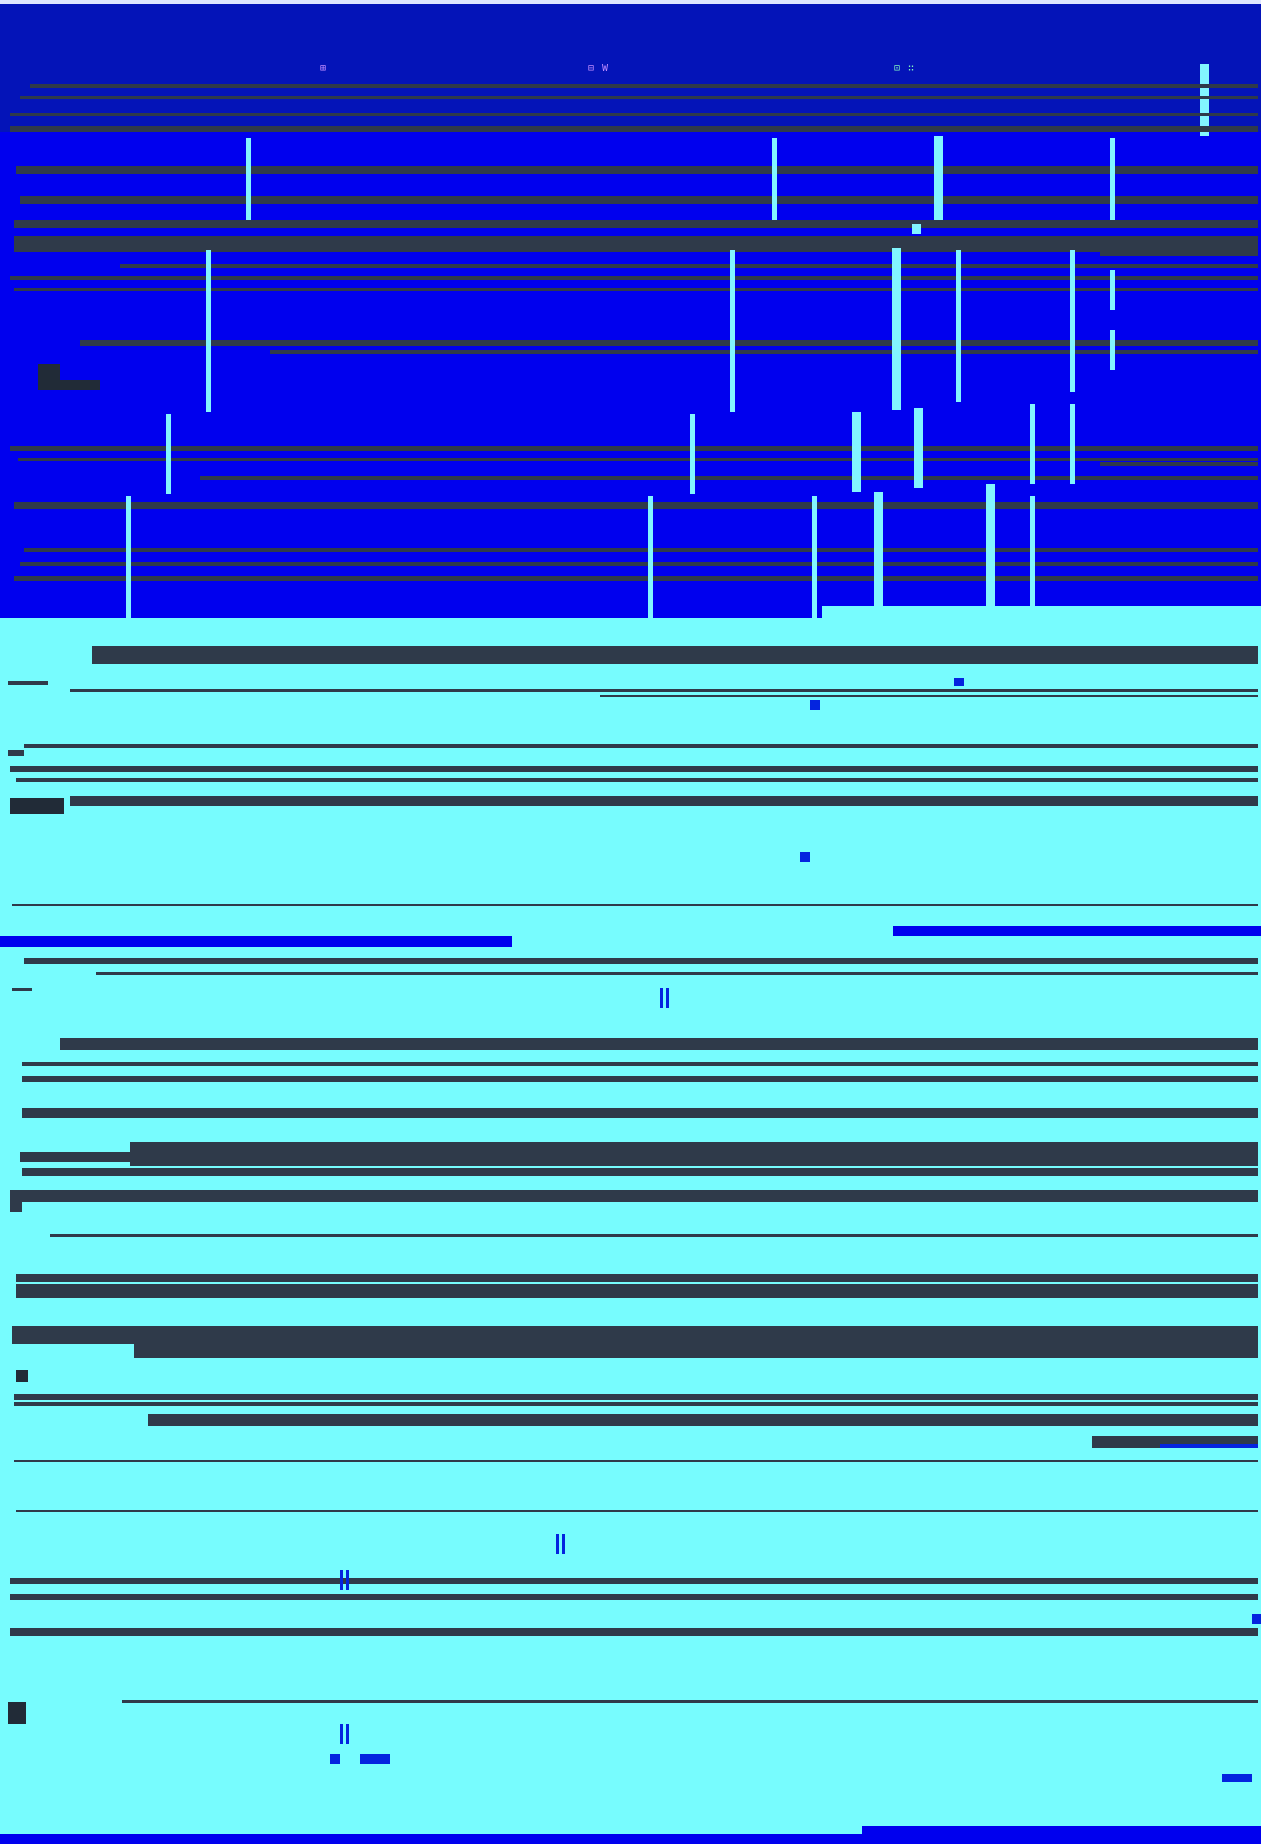  I want to click on header-bar, so click(630, 66).